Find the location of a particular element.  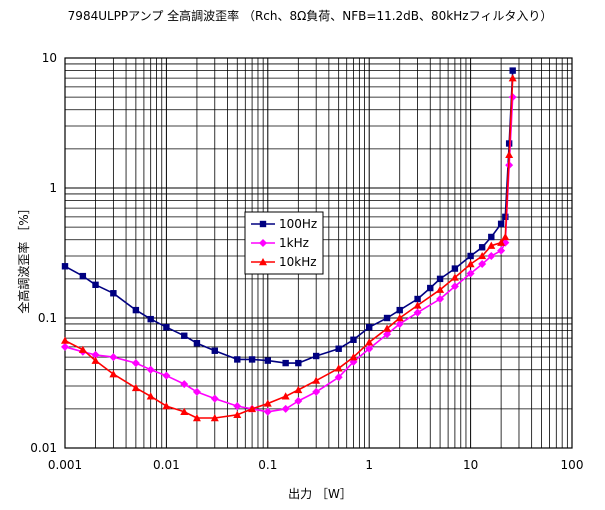

x-tick-label: 100 is located at coordinates (572, 465).